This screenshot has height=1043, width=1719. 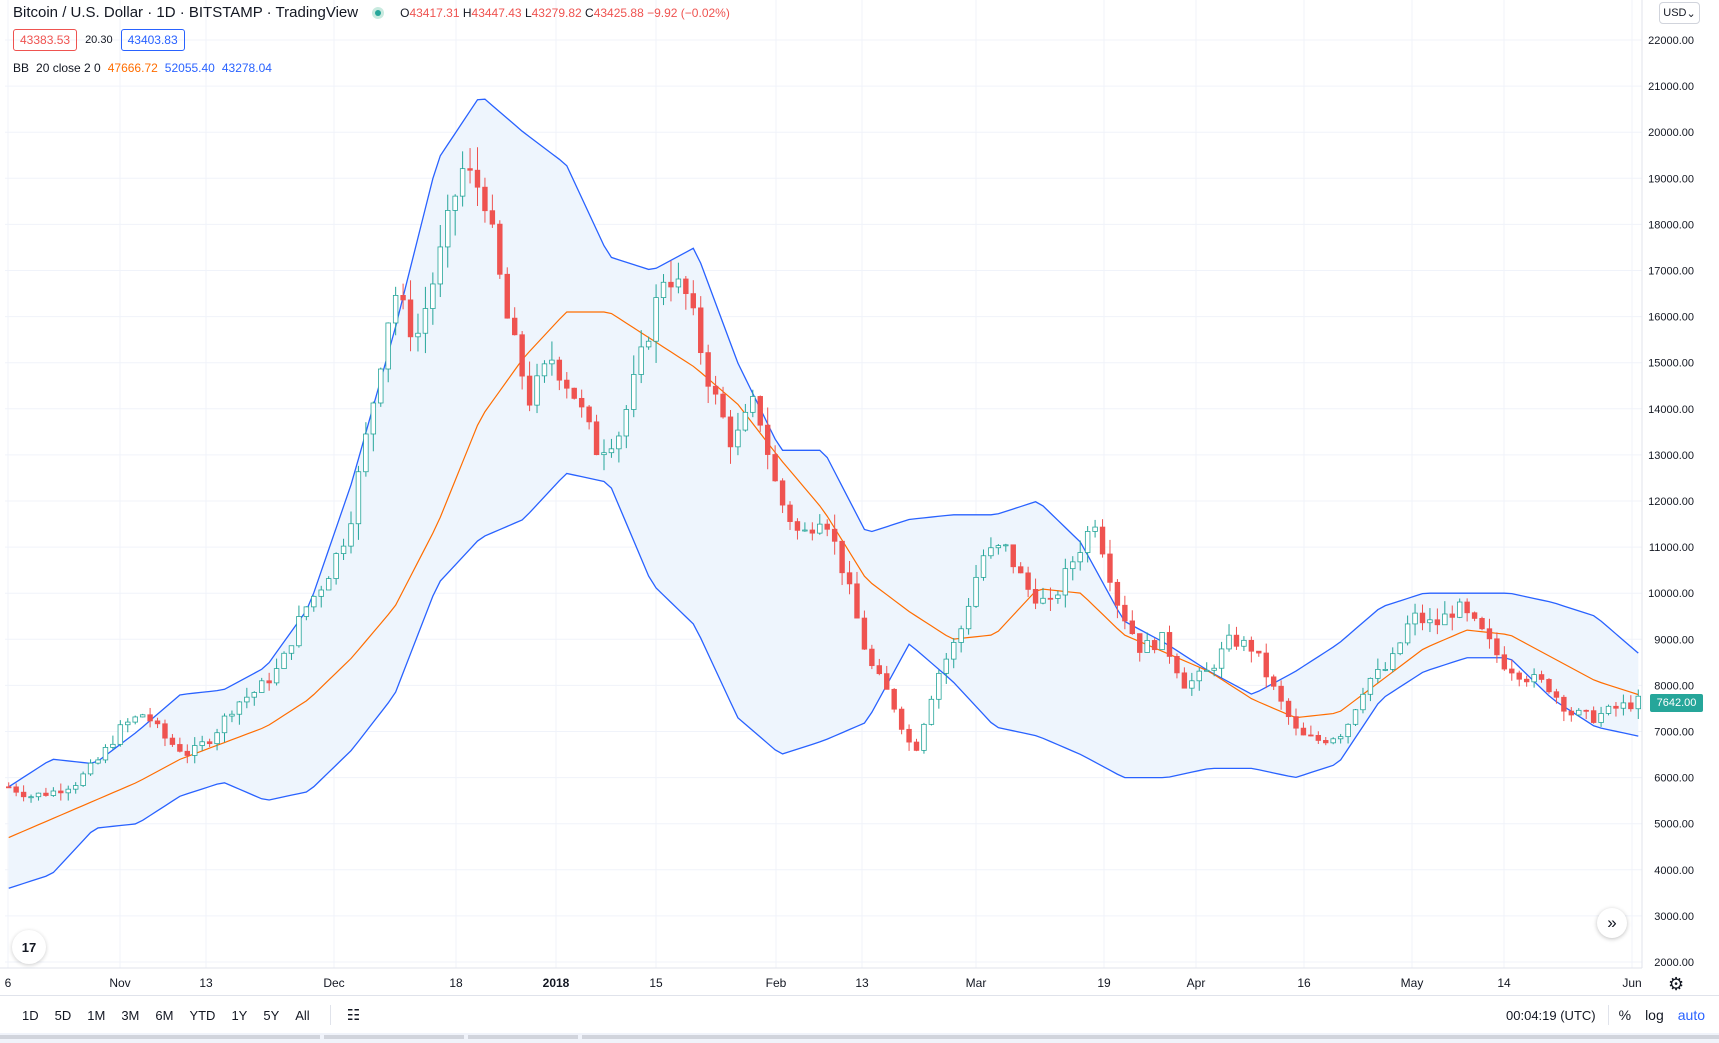 I want to click on range-1d: 1D, so click(x=30, y=1015).